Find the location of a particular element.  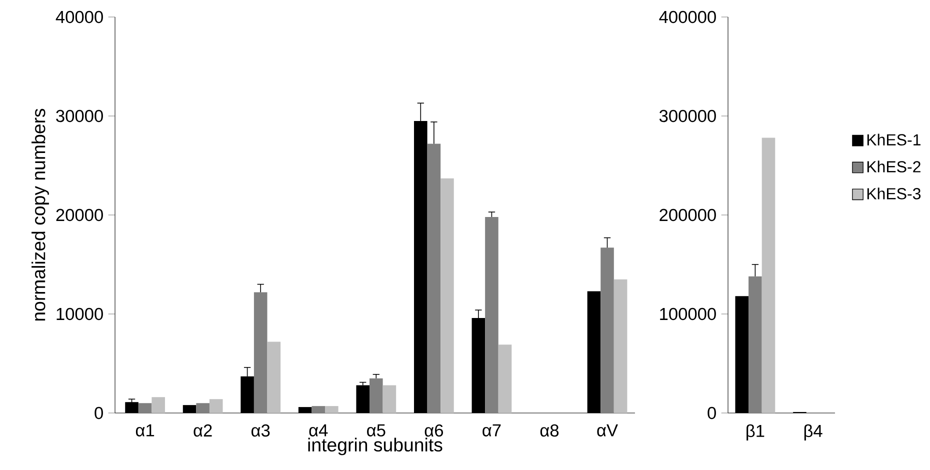

y-tick-label: 20000 is located at coordinates (79, 215).